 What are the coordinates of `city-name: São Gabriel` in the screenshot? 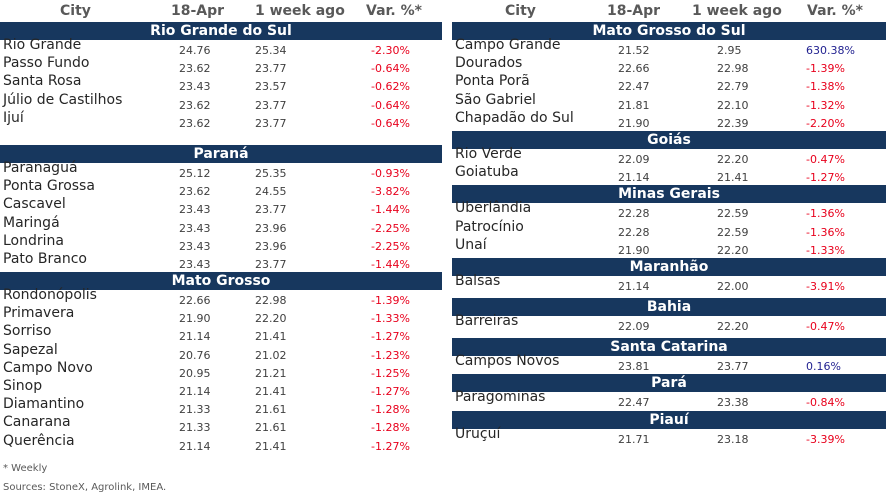 It's located at (495, 99).